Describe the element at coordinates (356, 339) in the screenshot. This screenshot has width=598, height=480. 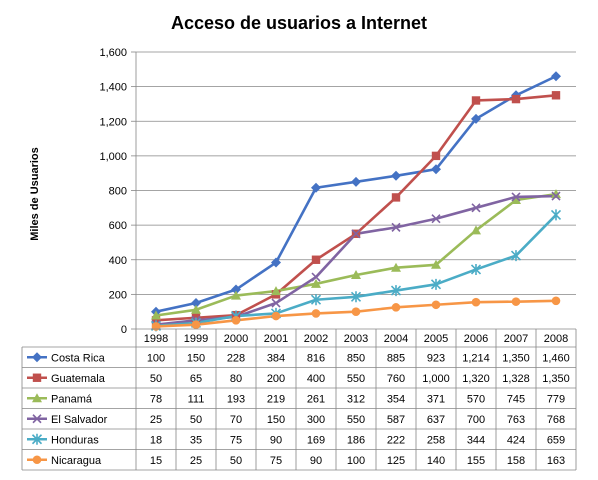
I see `x-tick-label: 2003` at that location.